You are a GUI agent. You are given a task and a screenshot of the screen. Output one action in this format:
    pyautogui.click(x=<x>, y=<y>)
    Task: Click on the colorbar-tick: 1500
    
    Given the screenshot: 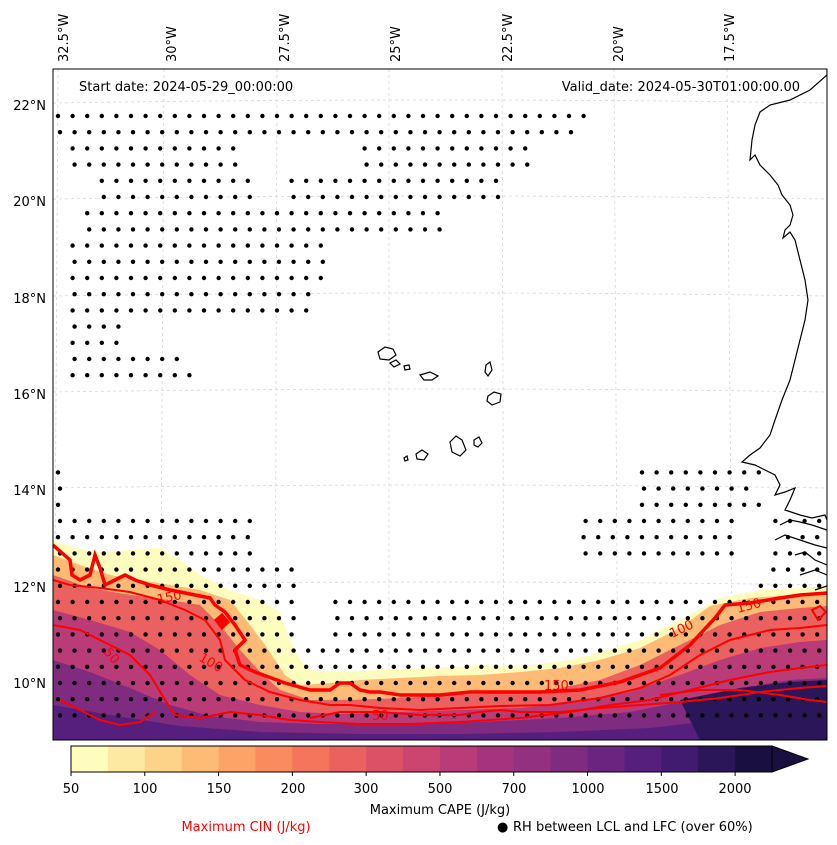 What is the action you would take?
    pyautogui.click(x=661, y=789)
    